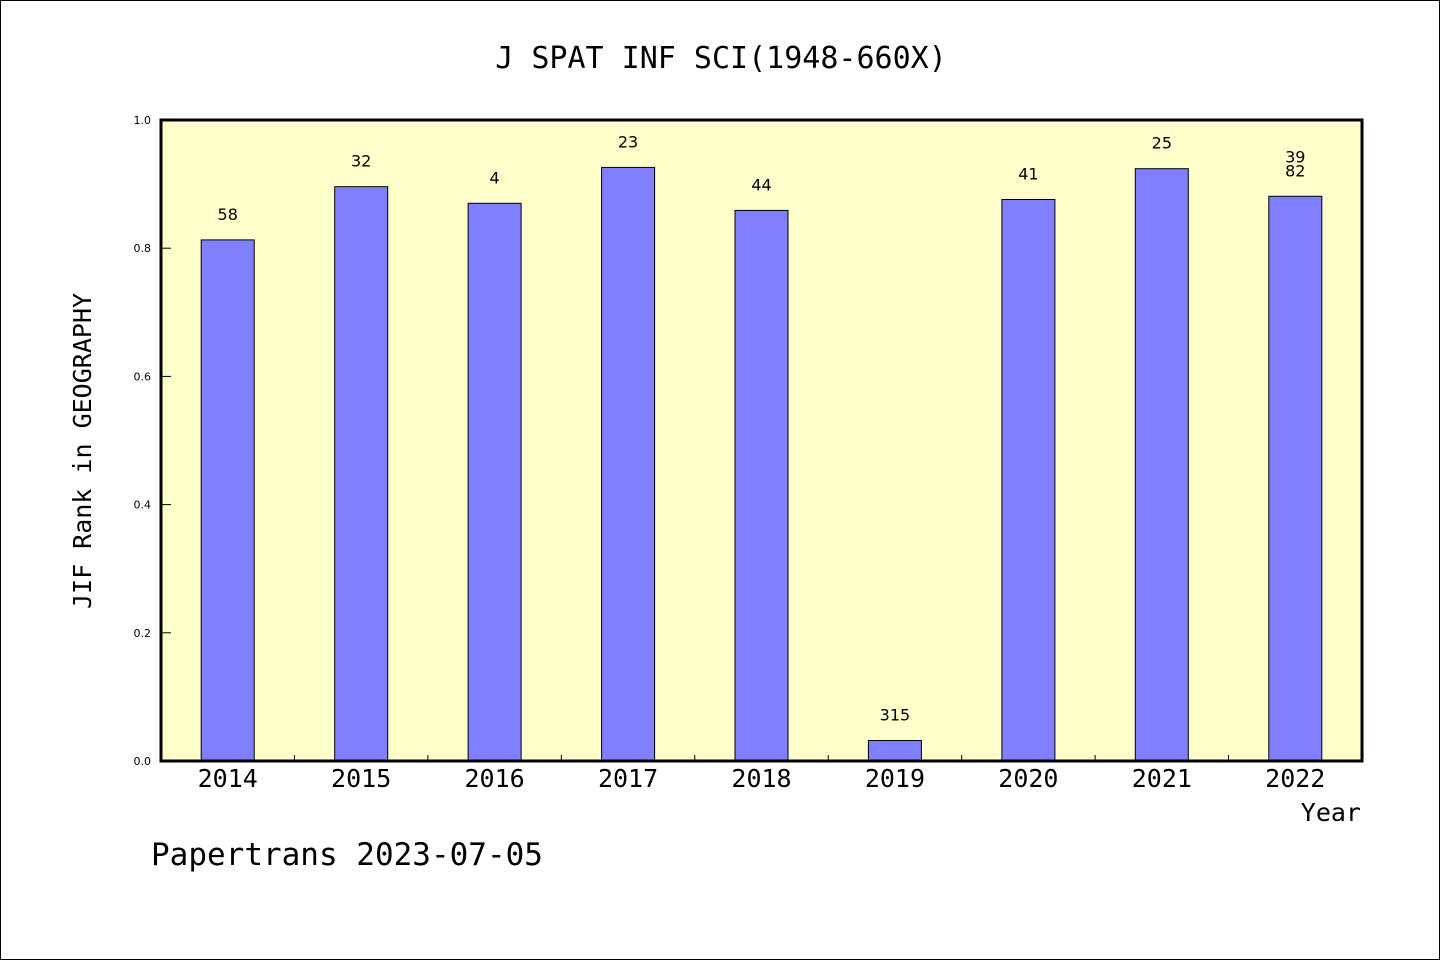 The width and height of the screenshot is (1440, 961). What do you see at coordinates (761, 184) in the screenshot?
I see `data-label-2018: 44` at bounding box center [761, 184].